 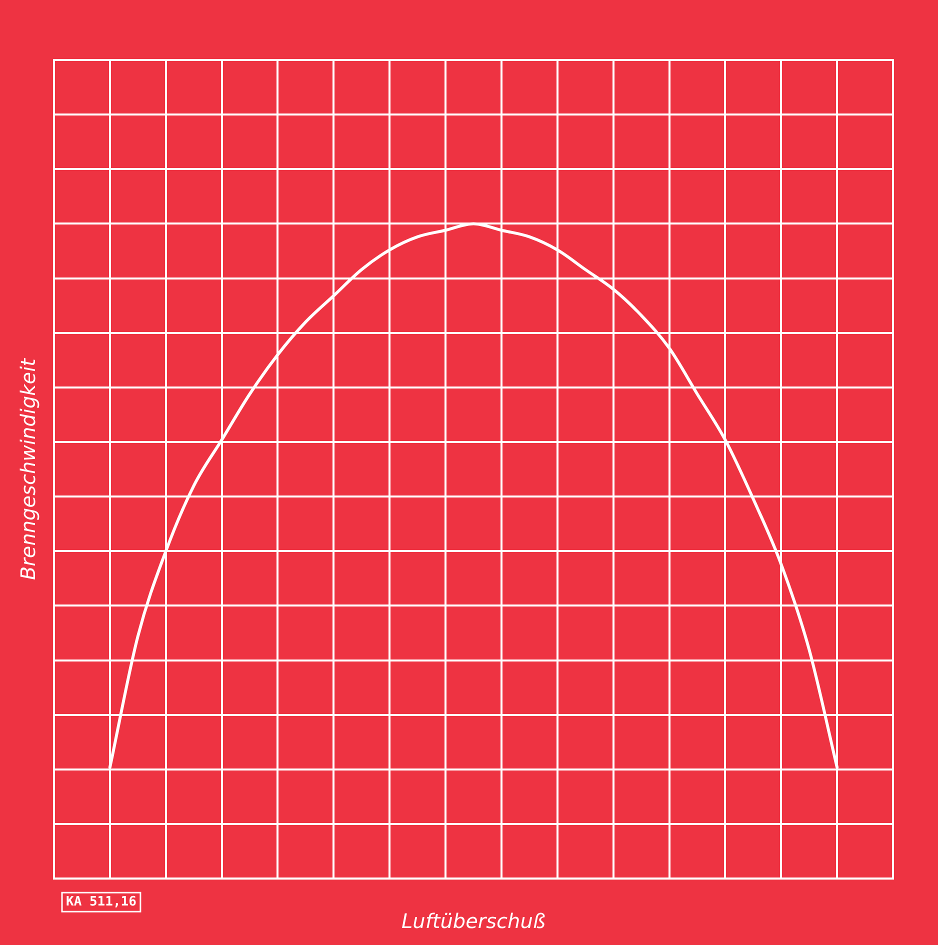 What do you see at coordinates (28, 468) in the screenshot?
I see `y-axis-title: Brenngeschwindigkeit` at bounding box center [28, 468].